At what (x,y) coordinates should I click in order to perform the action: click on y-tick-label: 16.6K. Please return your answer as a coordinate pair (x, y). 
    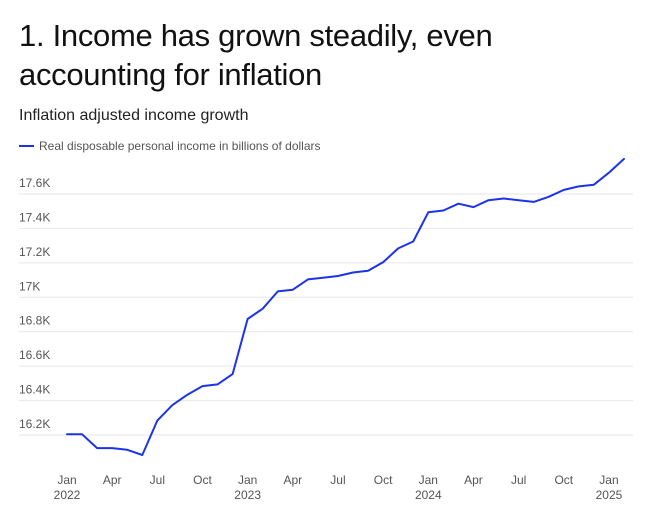
    Looking at the image, I should click on (34, 355).